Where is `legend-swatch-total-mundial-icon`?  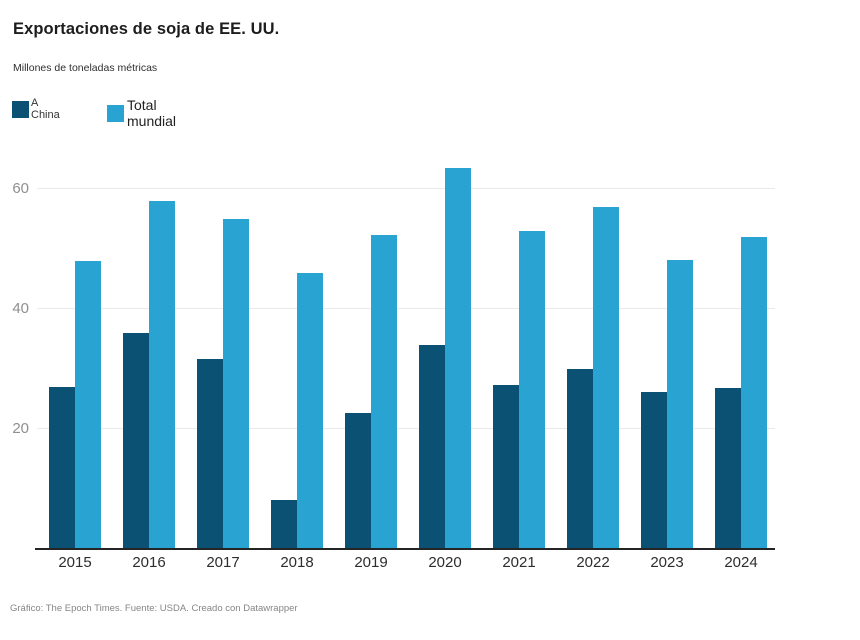 legend-swatch-total-mundial-icon is located at coordinates (115, 113).